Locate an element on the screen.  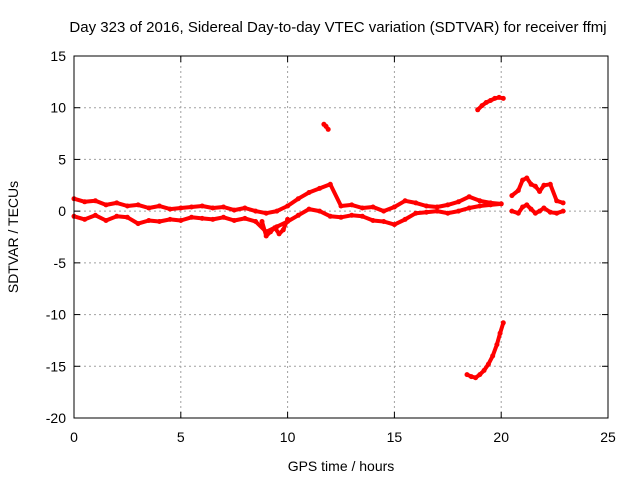
x-tick-label: 0 is located at coordinates (74, 437).